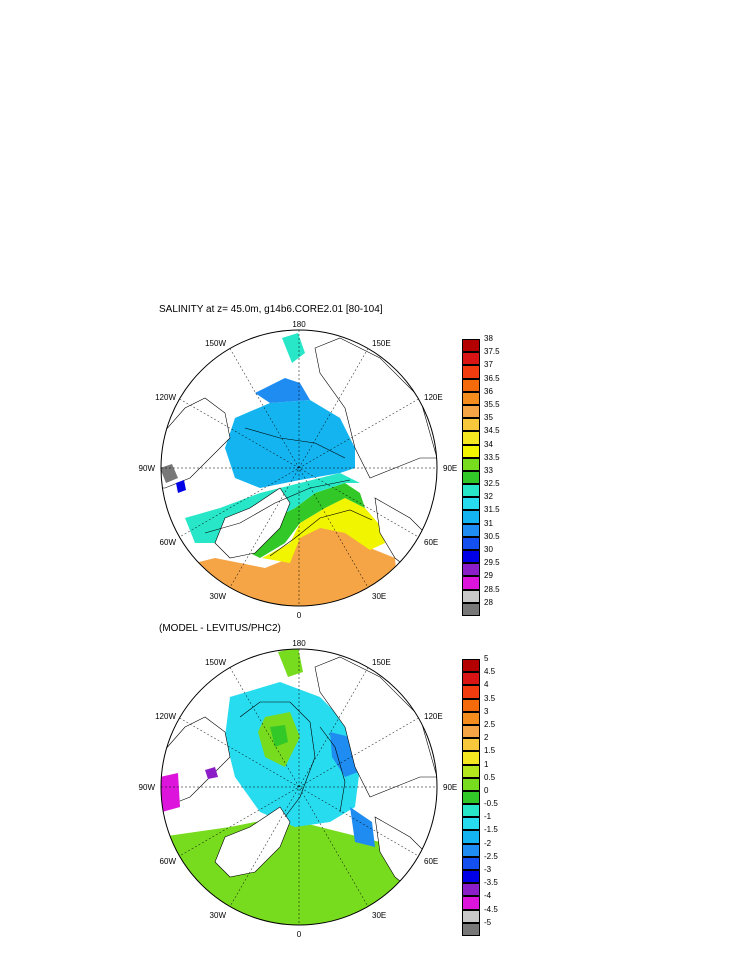 The width and height of the screenshot is (733, 957). Describe the element at coordinates (492, 729) in the screenshot. I see `colorbar-entry: 2.5` at that location.